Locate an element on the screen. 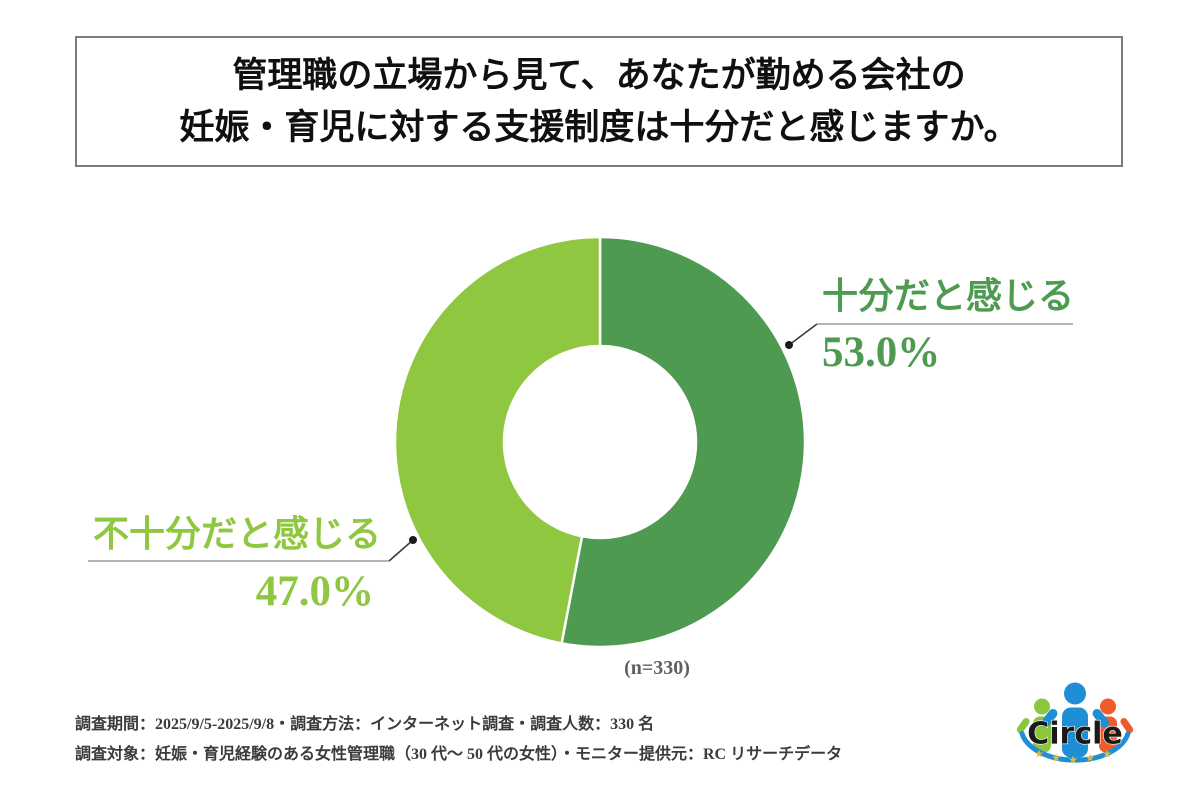  segment-value-sufficient: 53.0% is located at coordinates (881, 352).